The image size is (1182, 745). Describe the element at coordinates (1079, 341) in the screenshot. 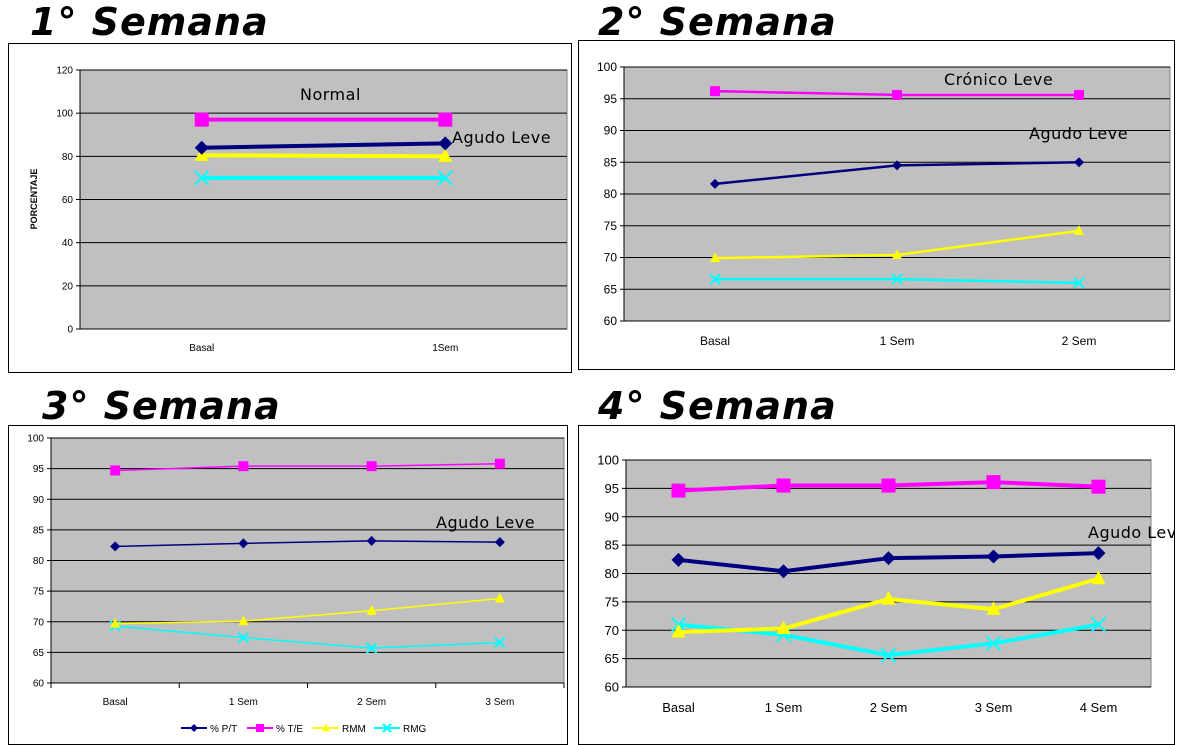

I see `x-tick-label: 2 Sem` at that location.